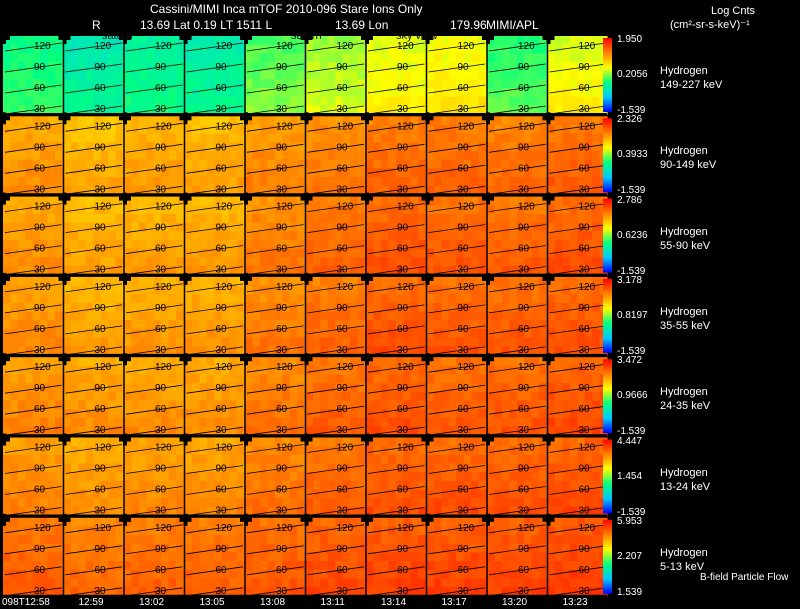 This screenshot has height=609, width=800. I want to click on heatmap-tile, so click(214, 155).